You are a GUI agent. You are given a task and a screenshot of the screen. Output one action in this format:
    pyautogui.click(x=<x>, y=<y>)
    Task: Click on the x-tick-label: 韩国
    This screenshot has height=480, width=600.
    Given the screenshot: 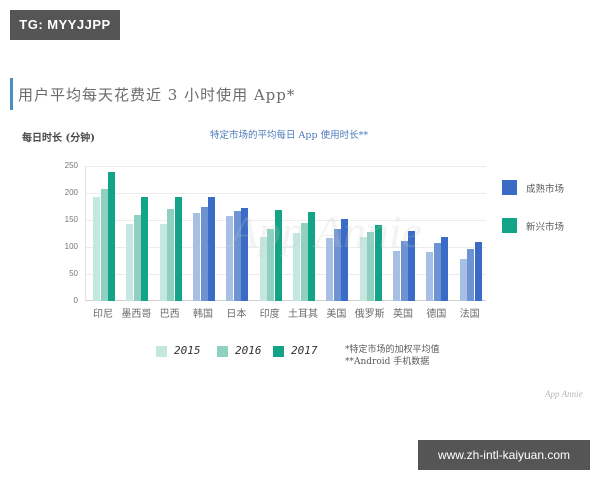 What is the action you would take?
    pyautogui.click(x=203, y=314)
    